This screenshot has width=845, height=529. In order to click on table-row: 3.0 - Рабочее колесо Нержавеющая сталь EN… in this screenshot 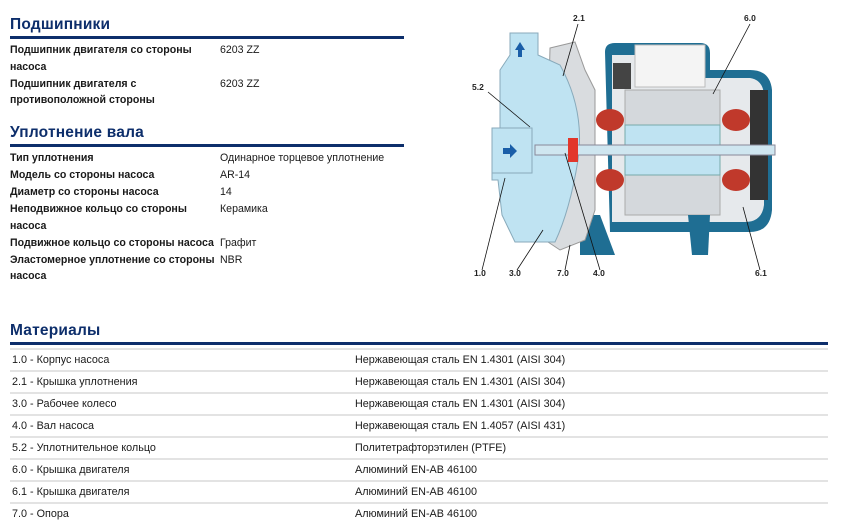, I will do `click(419, 405)`.